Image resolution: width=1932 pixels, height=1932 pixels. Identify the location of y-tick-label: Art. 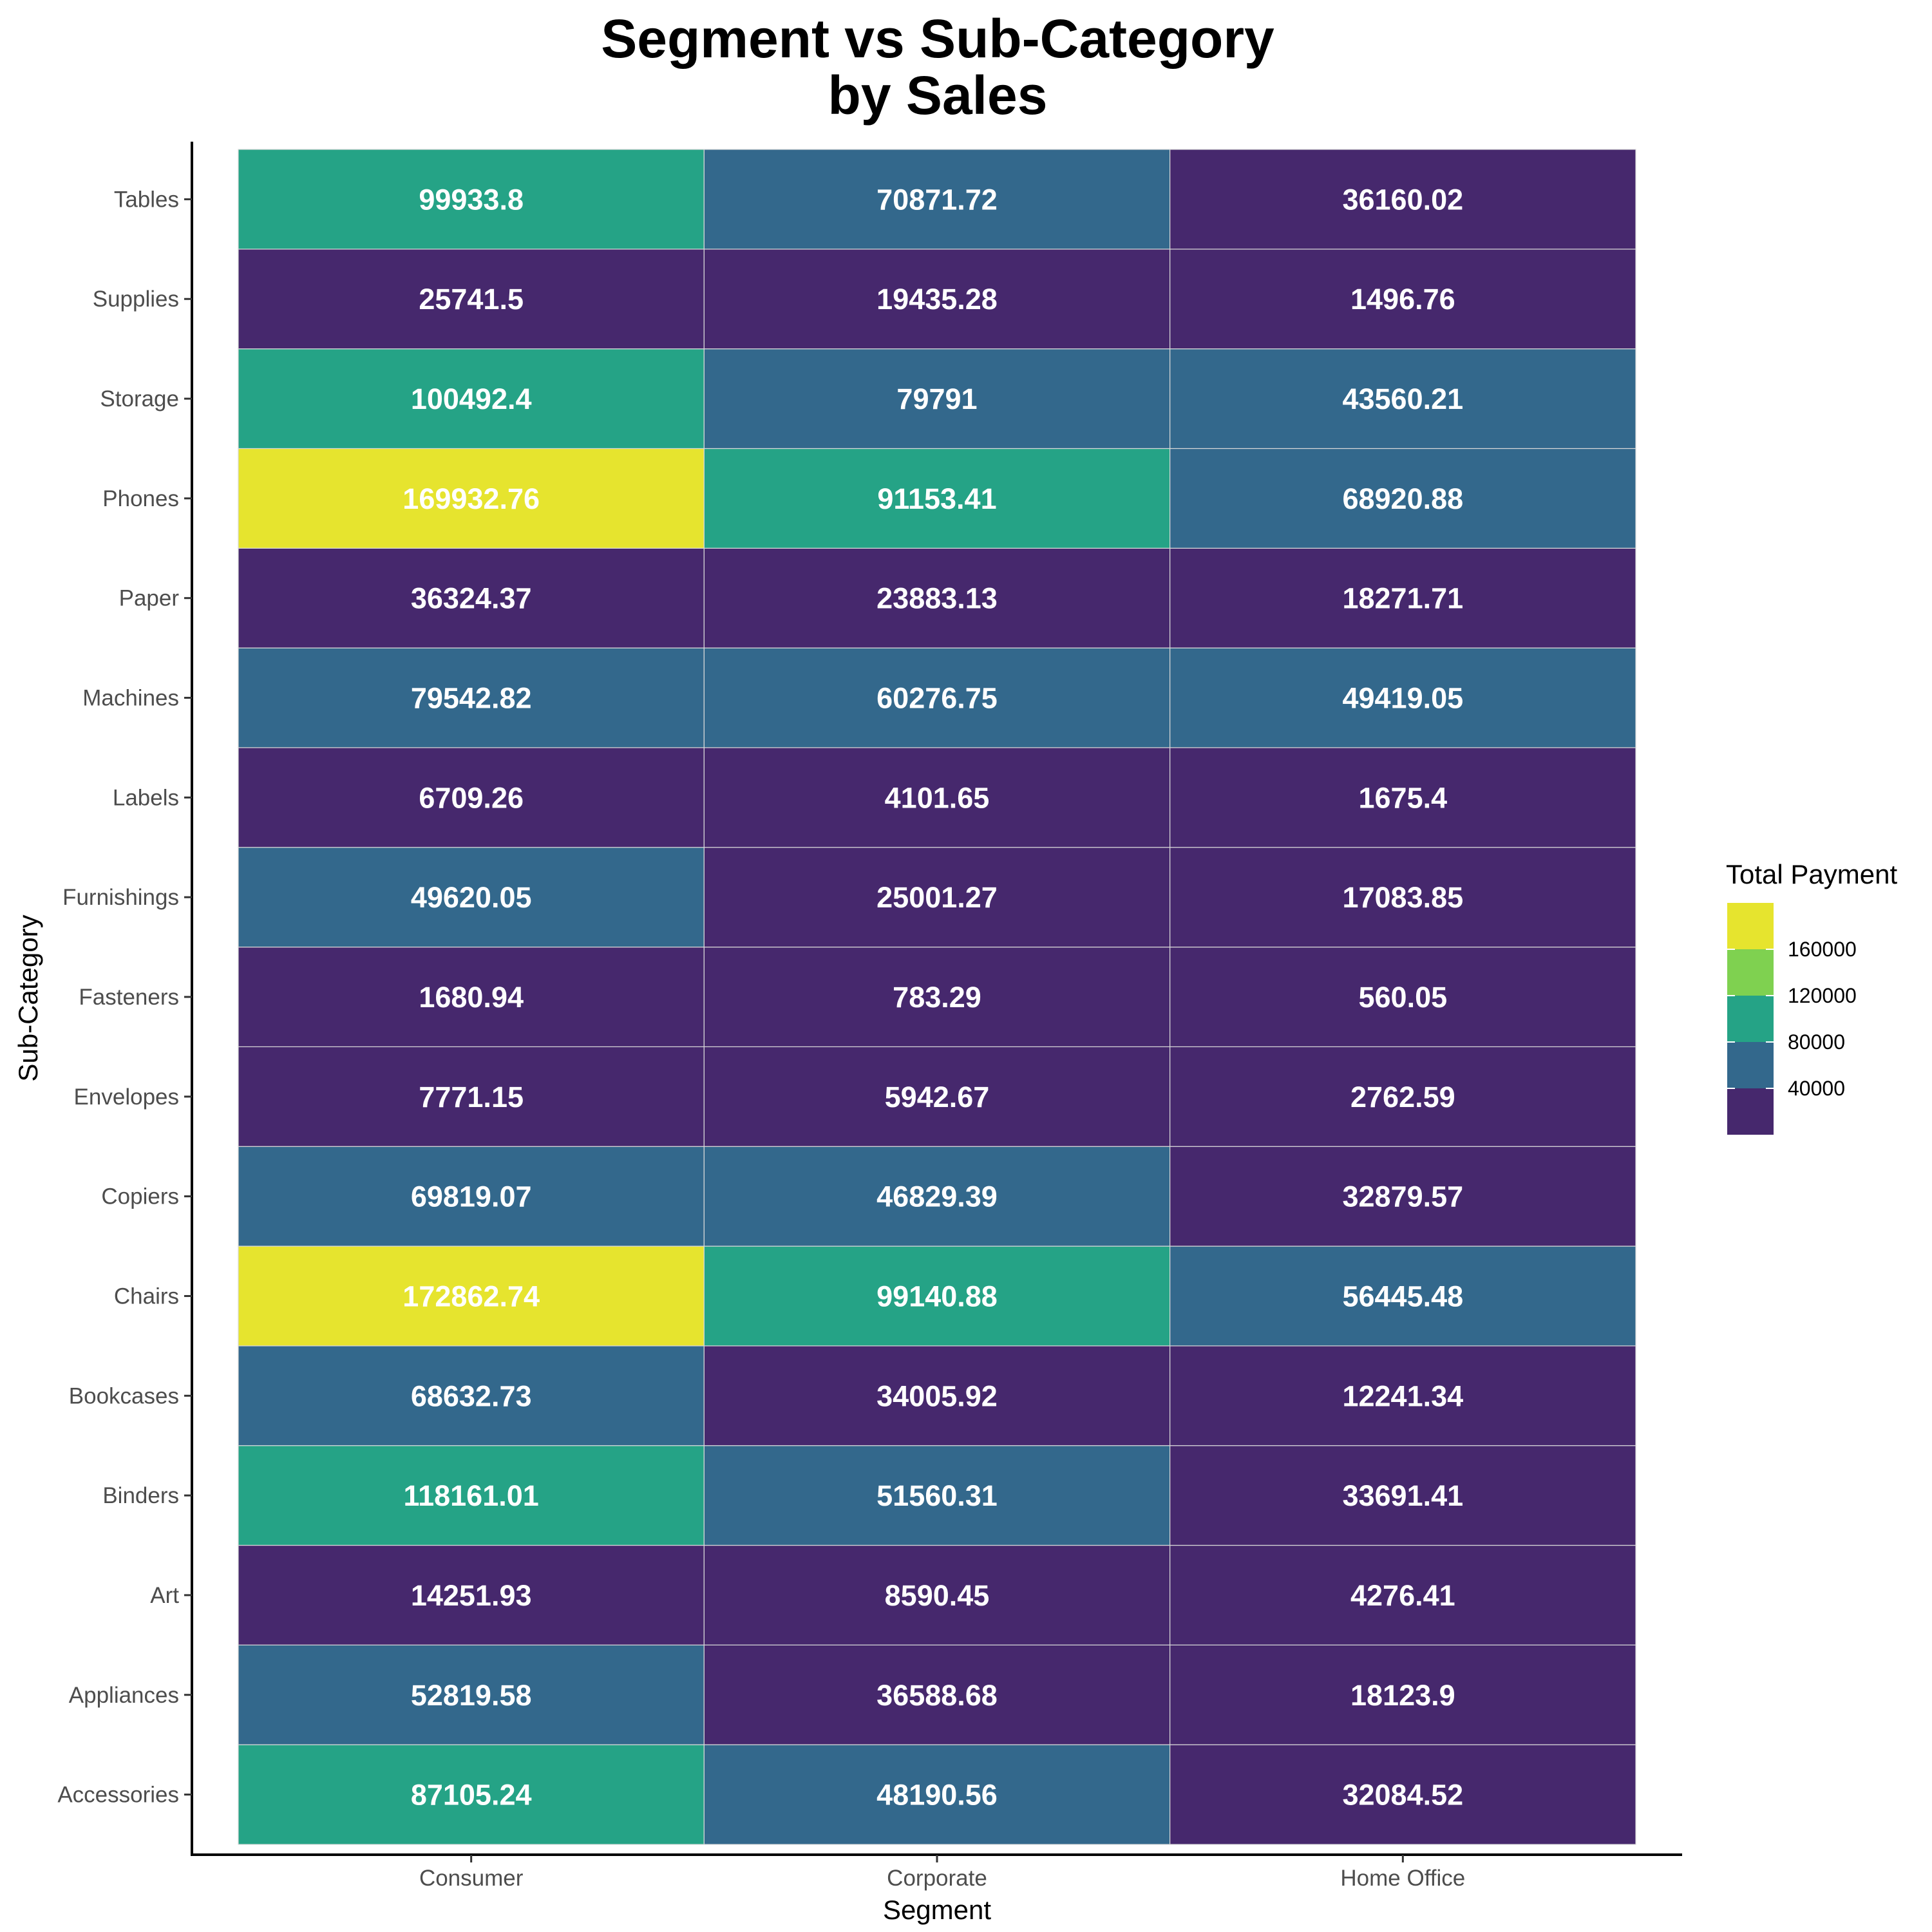
(164, 1595).